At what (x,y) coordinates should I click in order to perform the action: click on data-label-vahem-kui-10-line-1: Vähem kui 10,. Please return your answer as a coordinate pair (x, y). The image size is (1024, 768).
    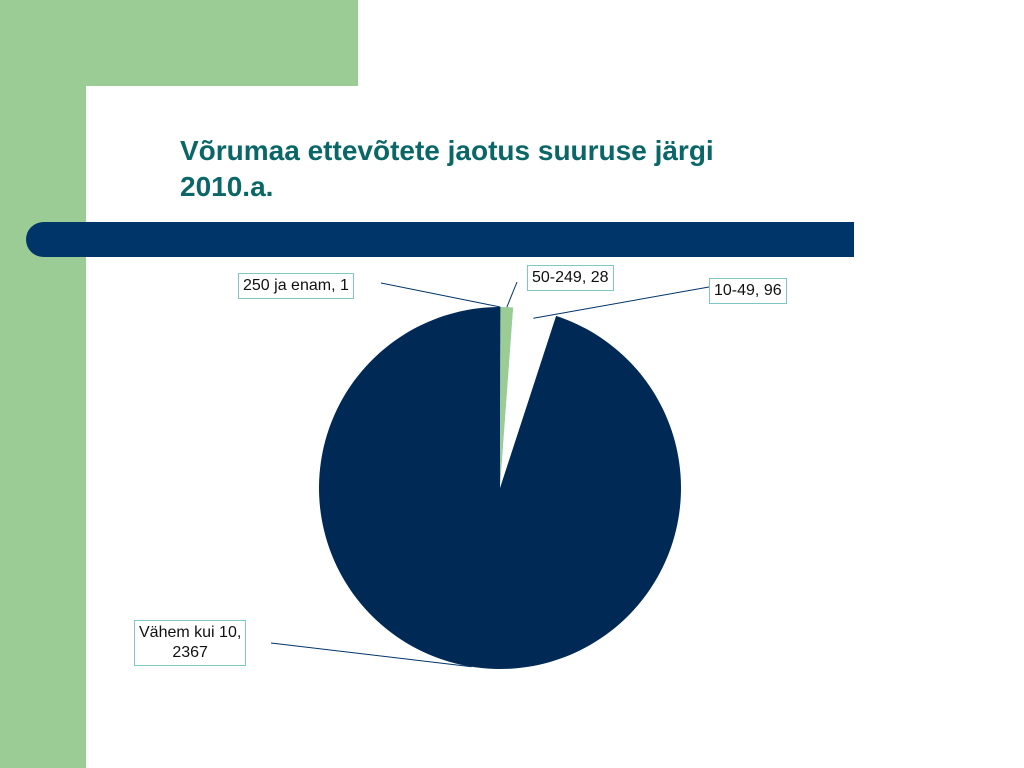
    Looking at the image, I should click on (190, 632).